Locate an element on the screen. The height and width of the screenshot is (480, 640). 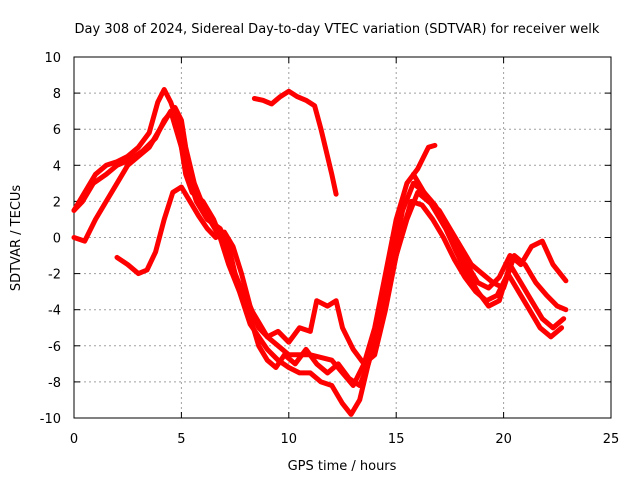
x-tick-label: 5 is located at coordinates (181, 439).